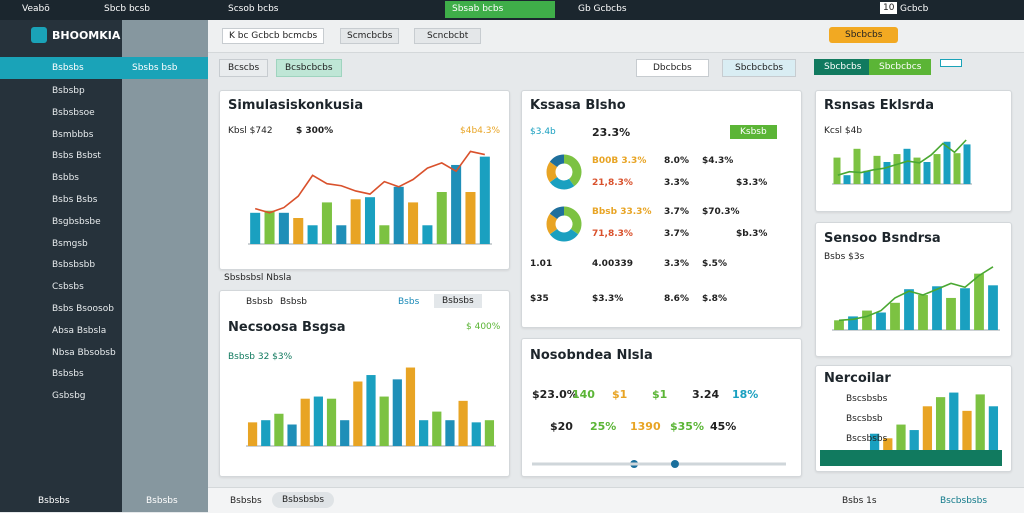 The width and height of the screenshot is (1024, 513). I want to click on filter: Scncbcbt, so click(448, 36).